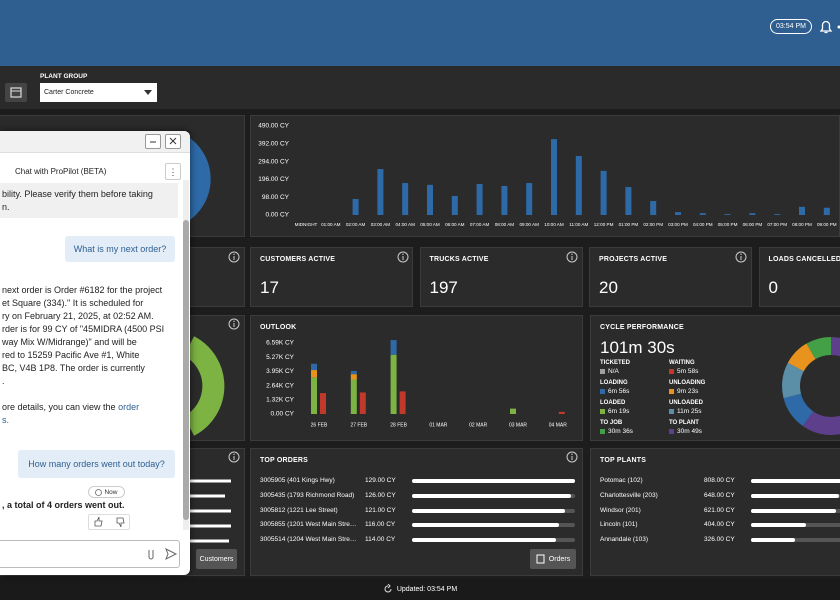  What do you see at coordinates (63, 505) in the screenshot?
I see `bot-message: , a total of 4 orders went out.` at bounding box center [63, 505].